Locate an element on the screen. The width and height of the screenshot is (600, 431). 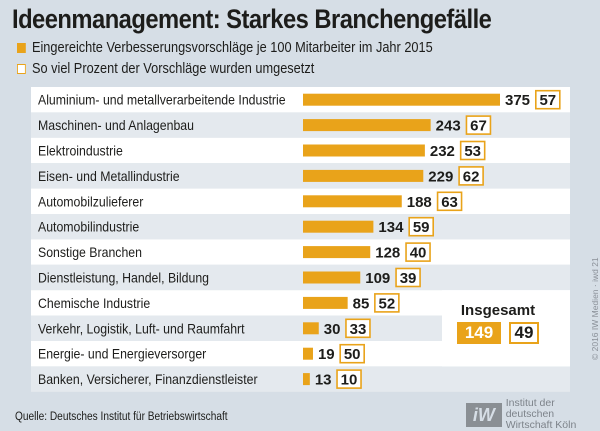
total-submitted: 149 is located at coordinates (479, 333).